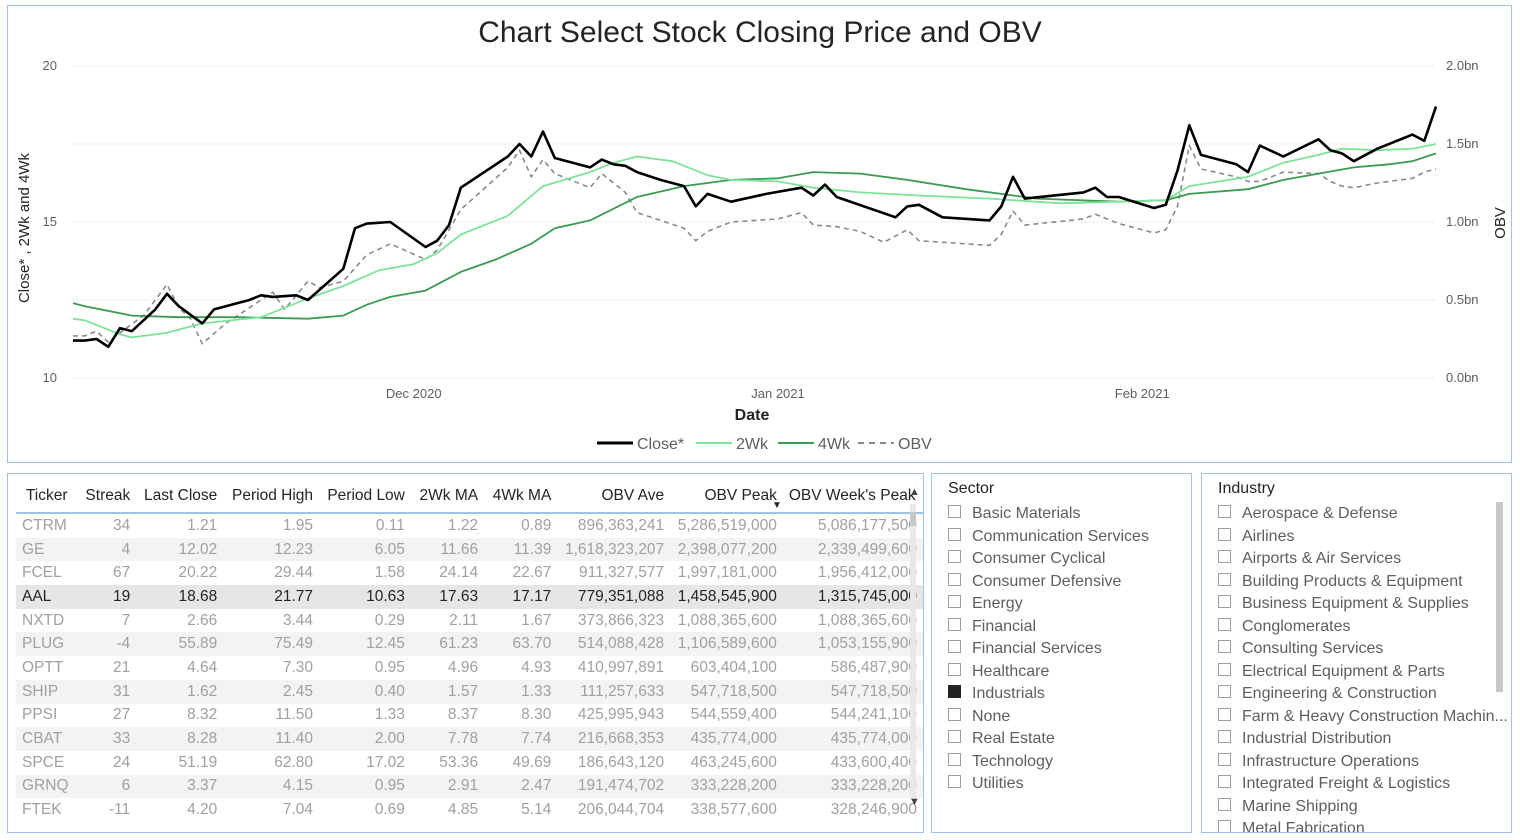 This screenshot has width=1520, height=840. Describe the element at coordinates (1001, 739) in the screenshot. I see `sector-item: Real Estate` at that location.